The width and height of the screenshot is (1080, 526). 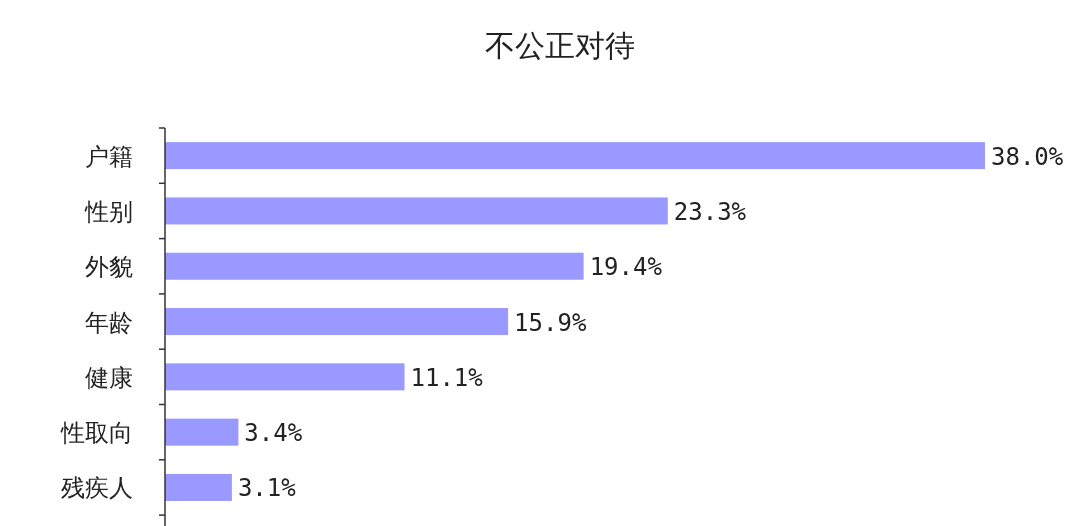 I want to click on y-tick-label: 性取向, so click(x=96, y=433).